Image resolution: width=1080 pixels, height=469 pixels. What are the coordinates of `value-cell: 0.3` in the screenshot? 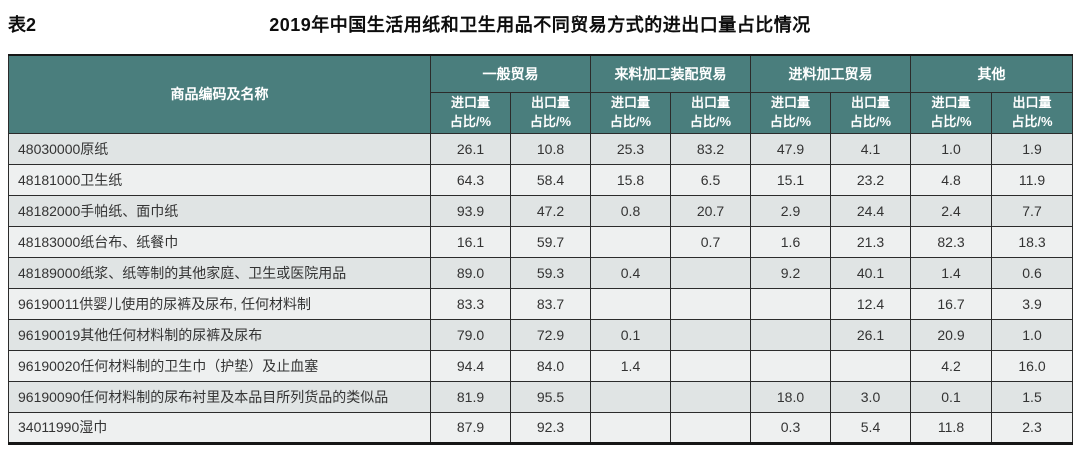 It's located at (790, 428).